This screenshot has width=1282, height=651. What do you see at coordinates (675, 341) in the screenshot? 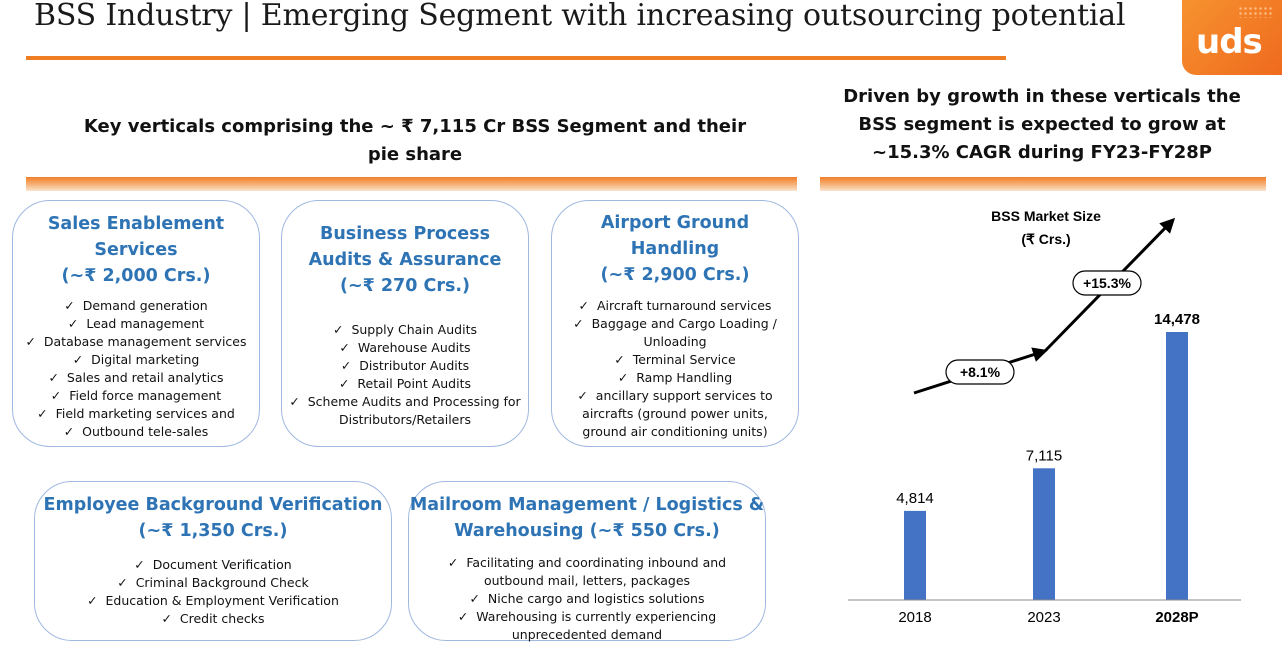
I see `list-item-continuation: Unloading` at bounding box center [675, 341].